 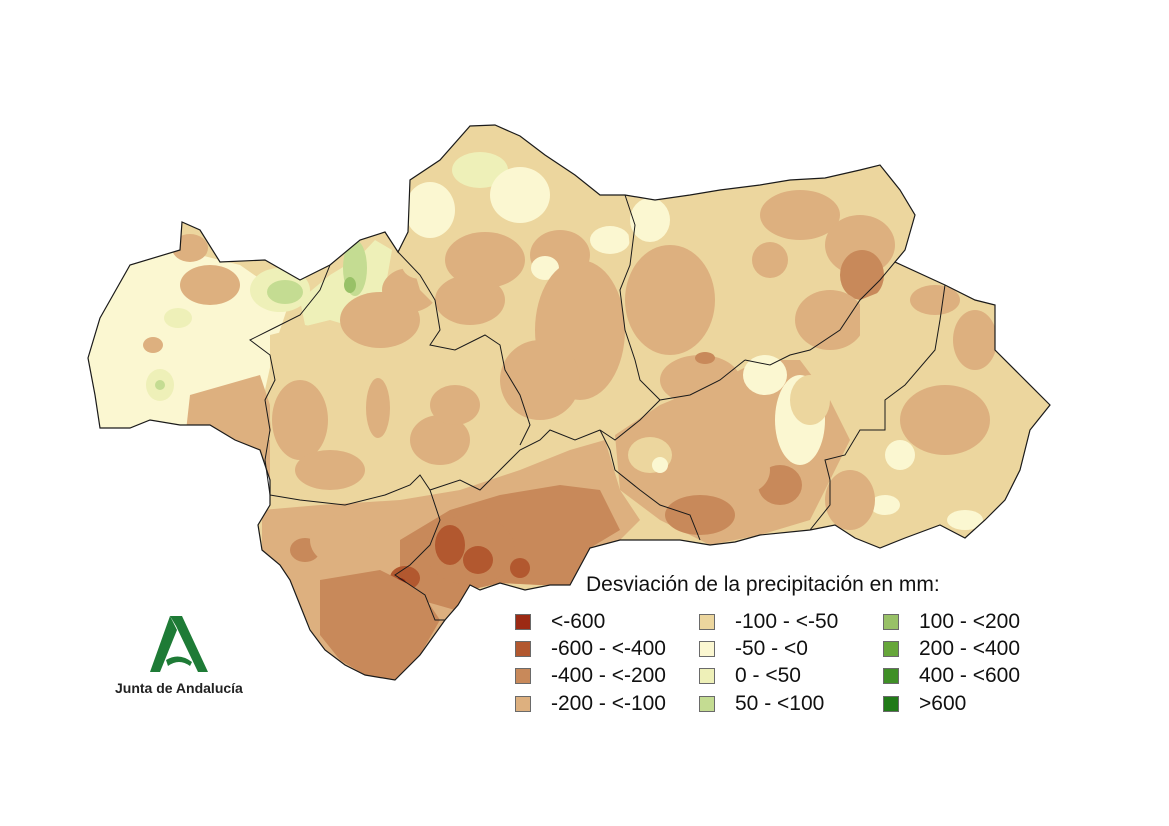 What do you see at coordinates (768, 676) in the screenshot?
I see `legend-label: 0 - <50` at bounding box center [768, 676].